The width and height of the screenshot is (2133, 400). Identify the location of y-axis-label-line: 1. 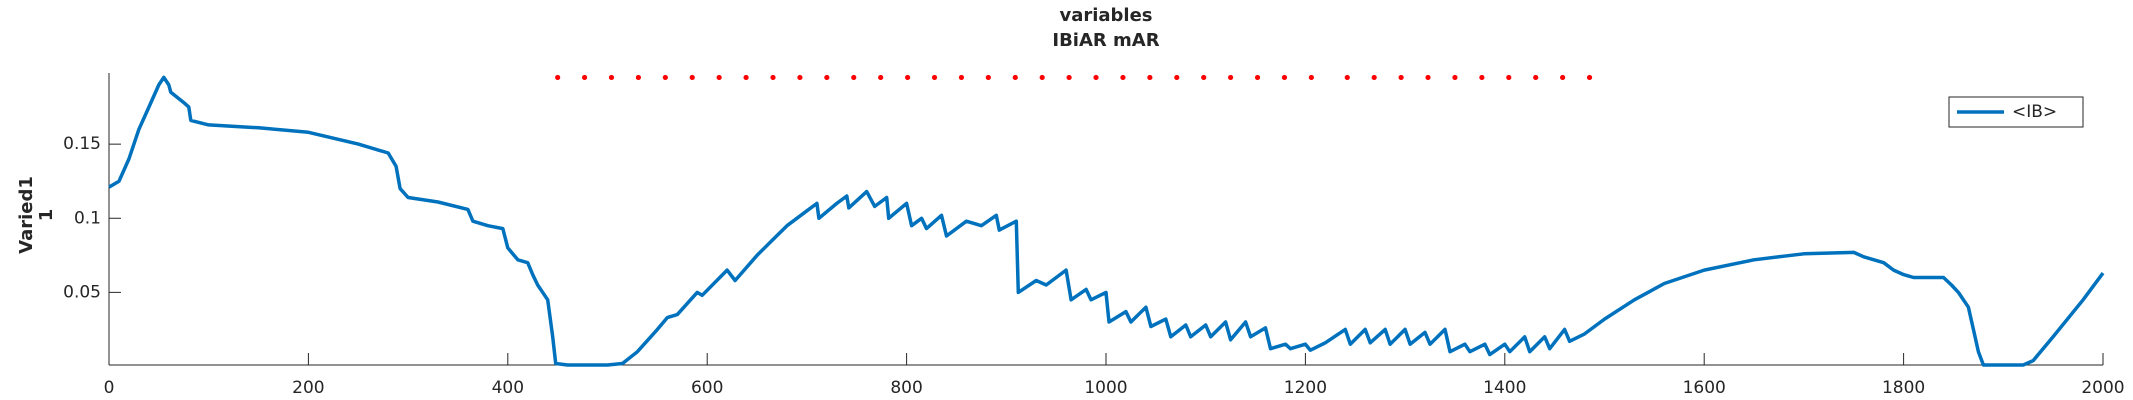
(46, 215).